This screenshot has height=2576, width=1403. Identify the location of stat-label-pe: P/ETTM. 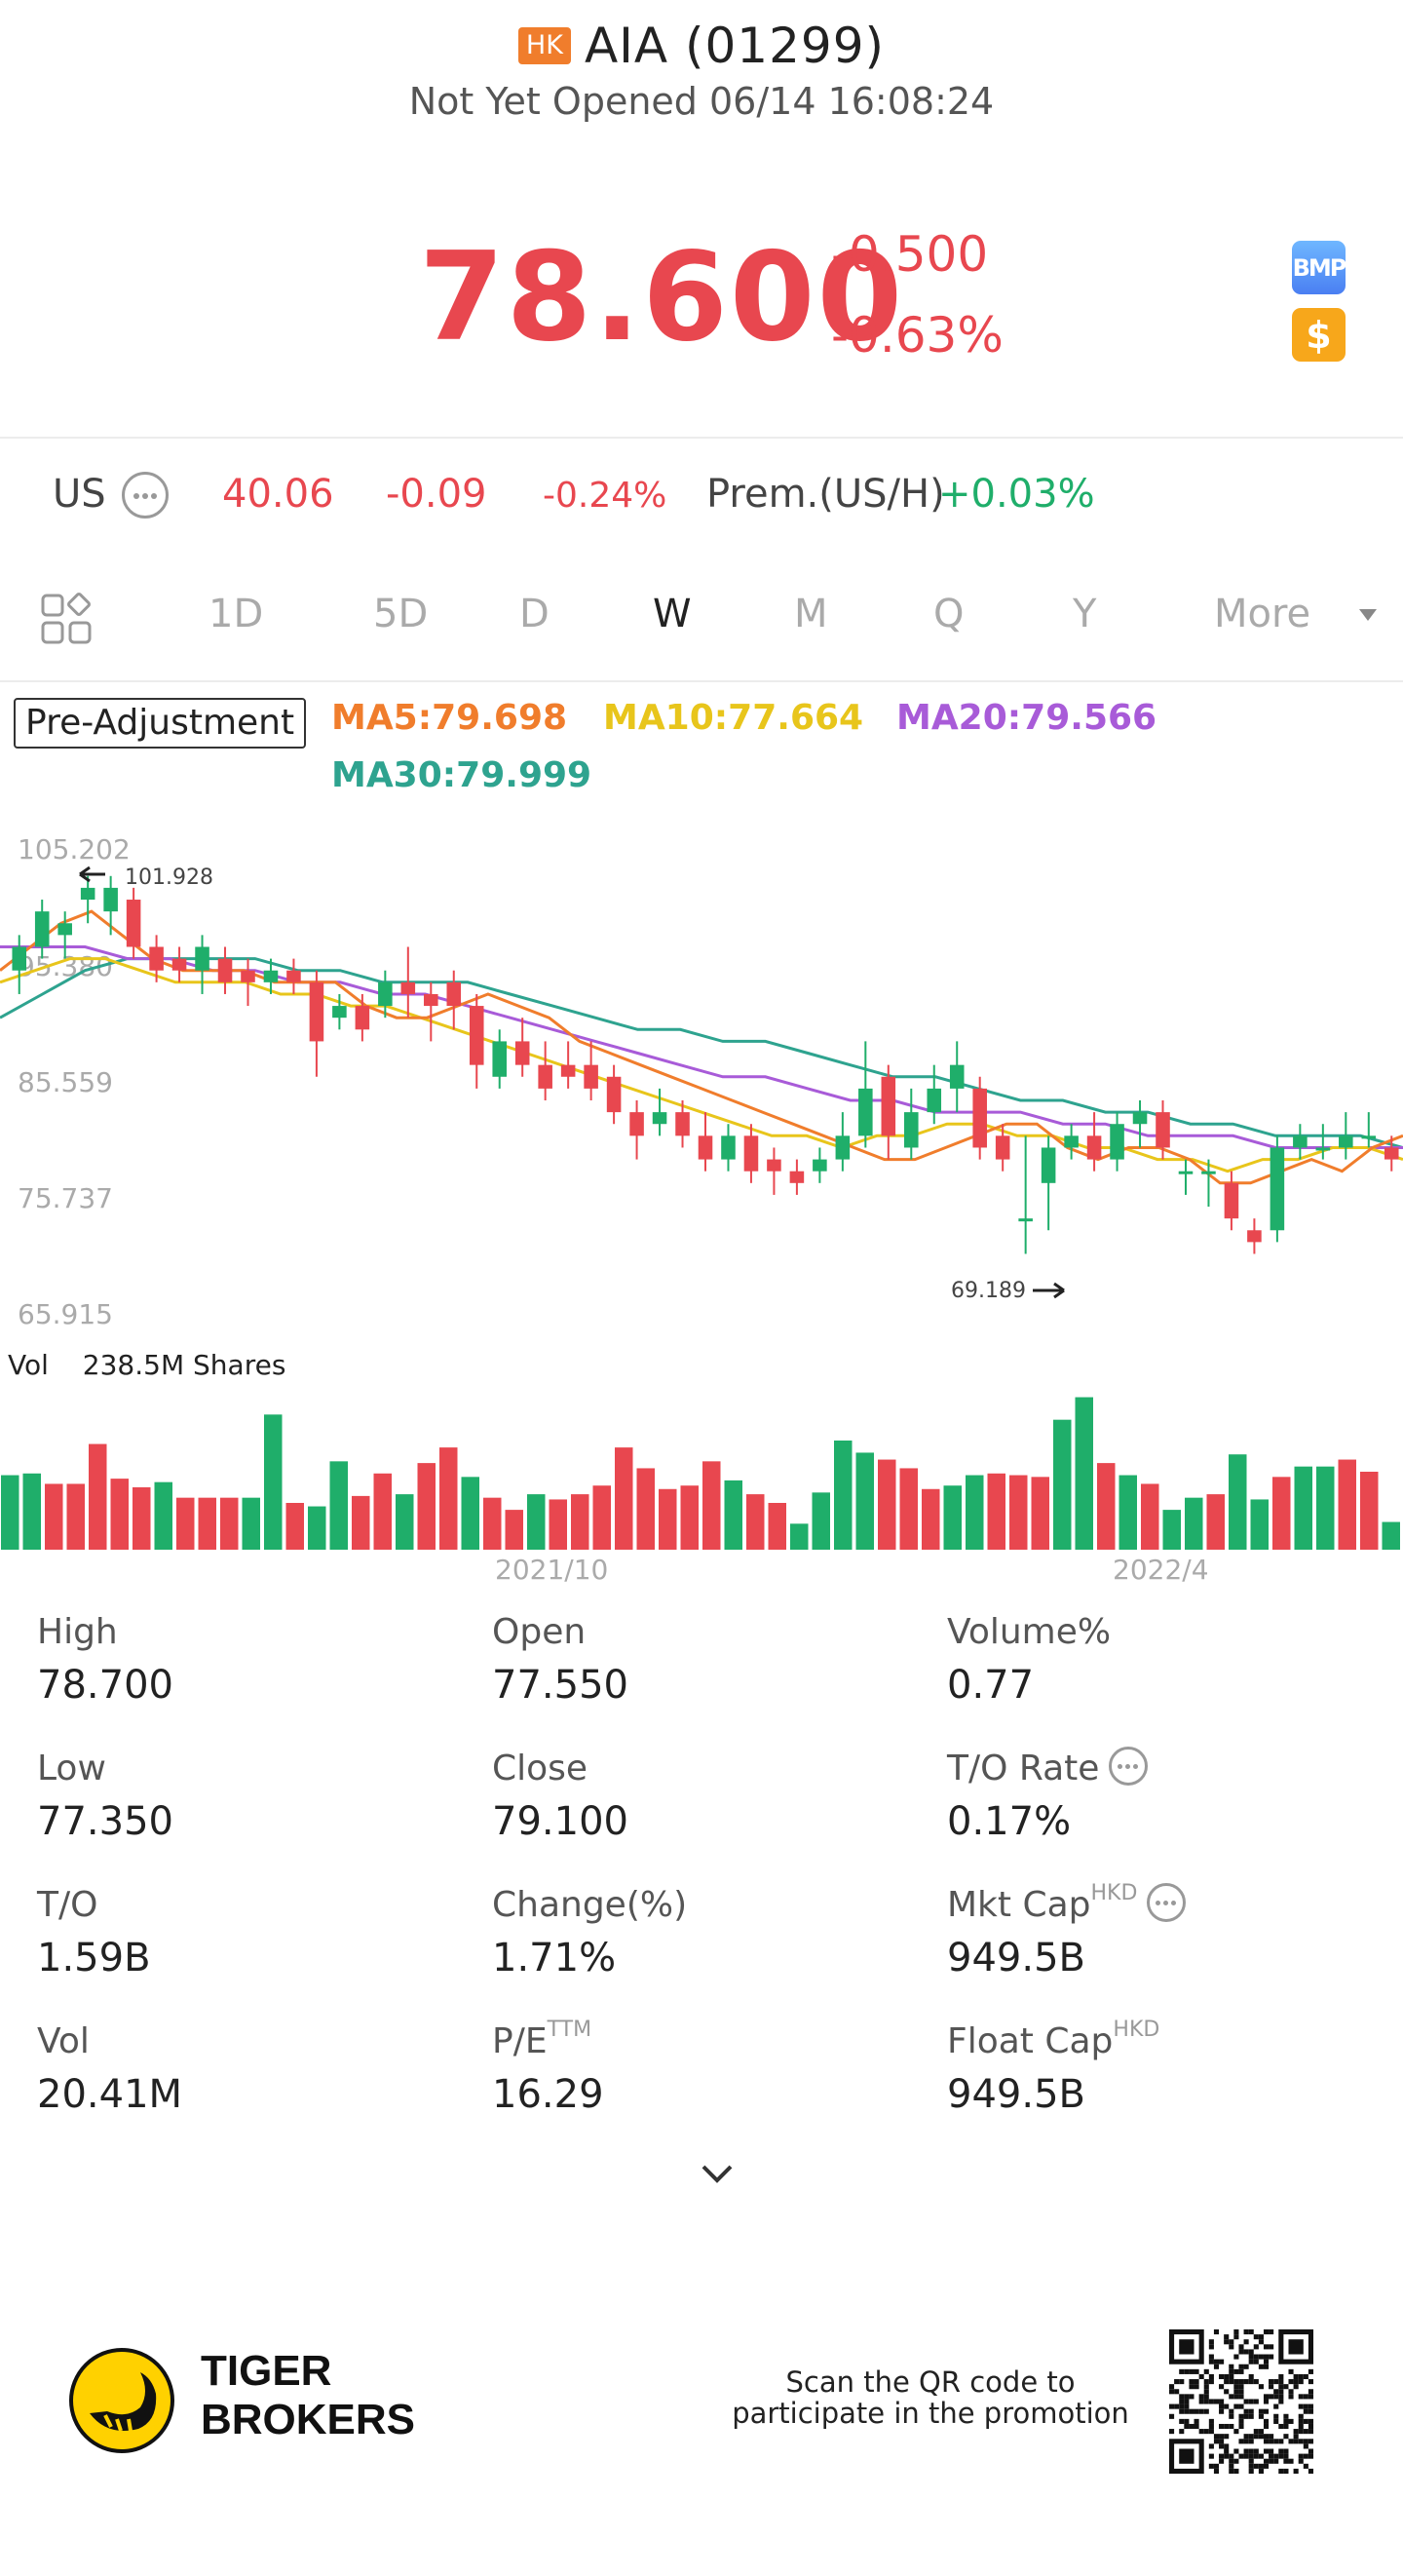
(542, 2039).